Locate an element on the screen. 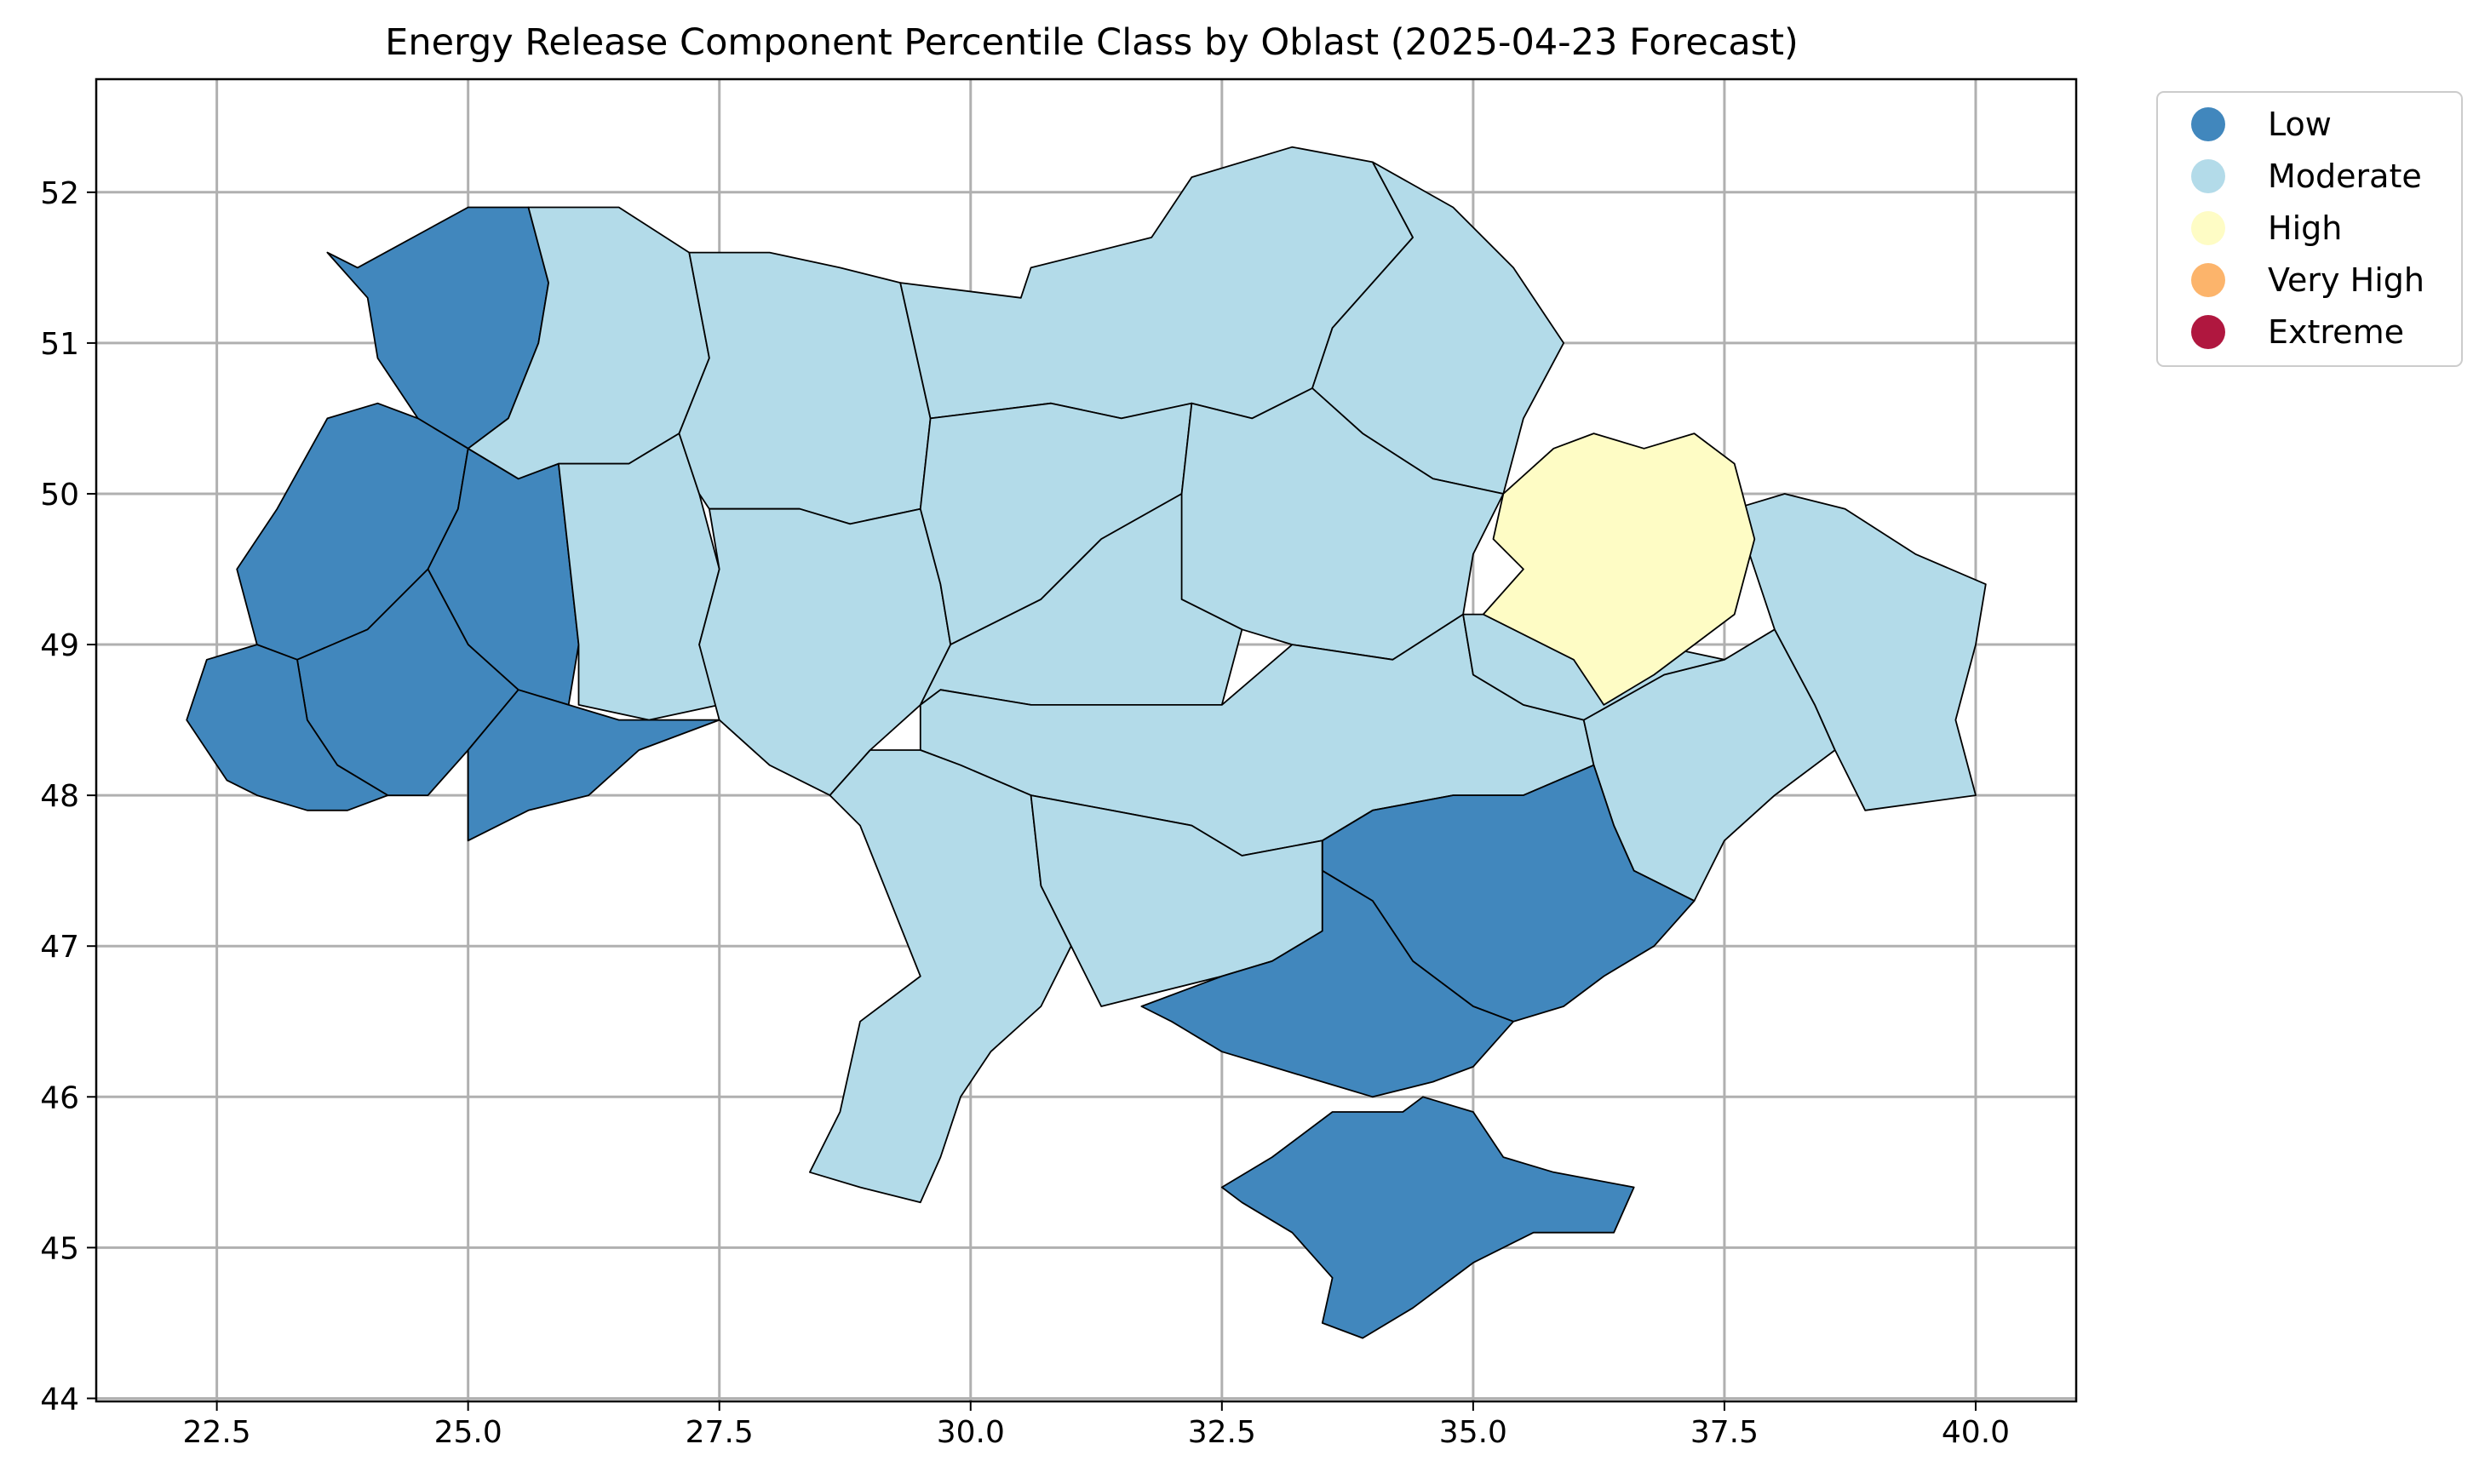 This screenshot has height=1484, width=2479. legend-box is located at coordinates (2309, 229).